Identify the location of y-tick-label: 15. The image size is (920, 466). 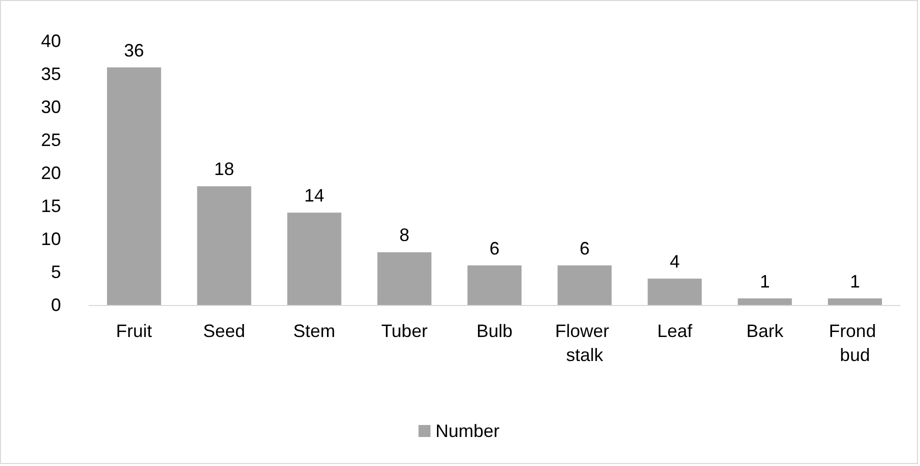
(50, 206).